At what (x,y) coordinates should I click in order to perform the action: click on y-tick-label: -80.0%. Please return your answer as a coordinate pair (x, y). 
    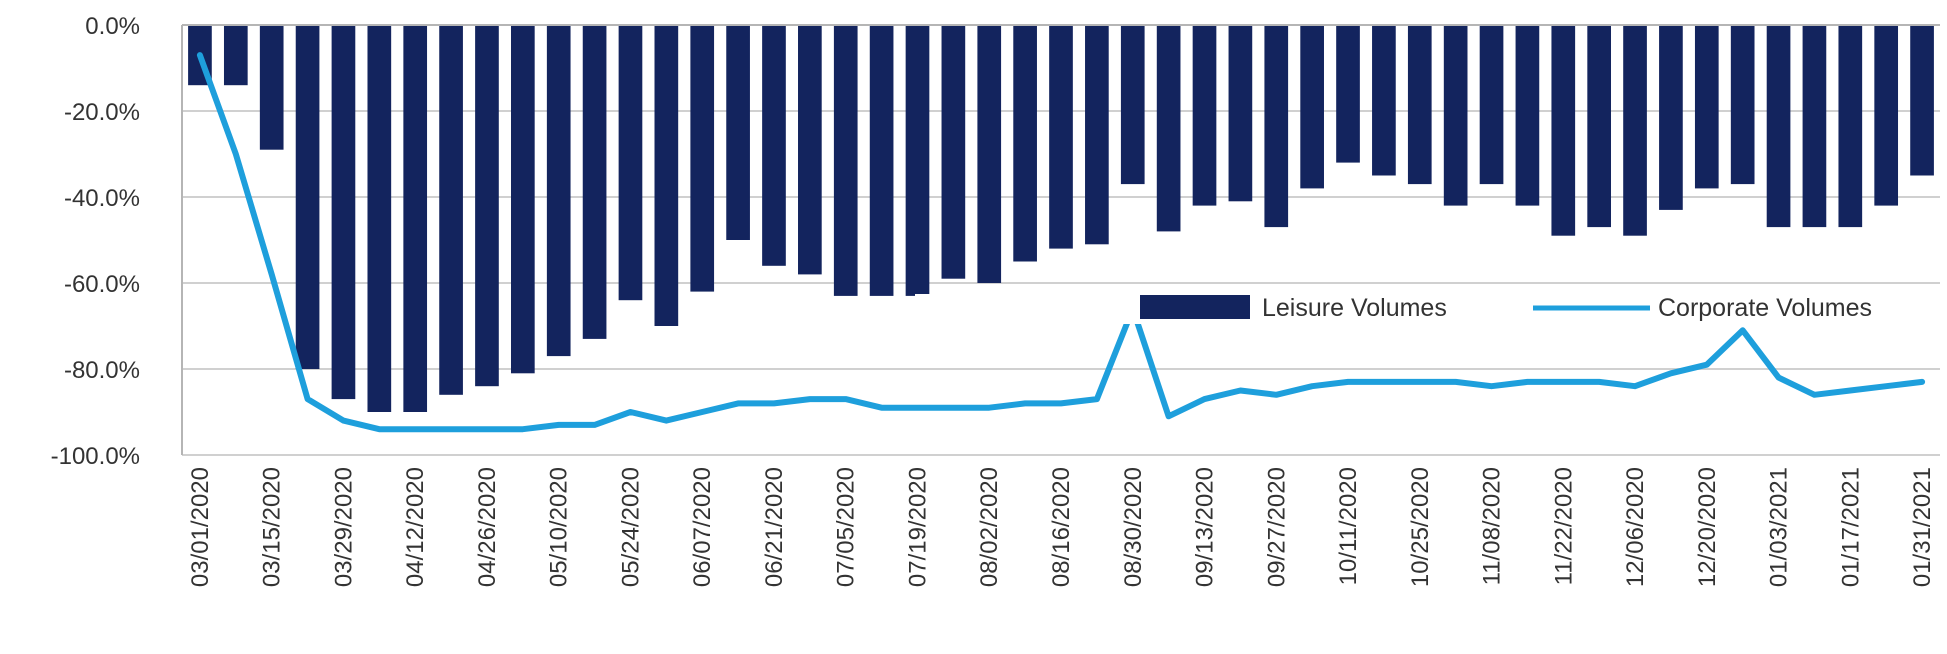
    Looking at the image, I should click on (102, 370).